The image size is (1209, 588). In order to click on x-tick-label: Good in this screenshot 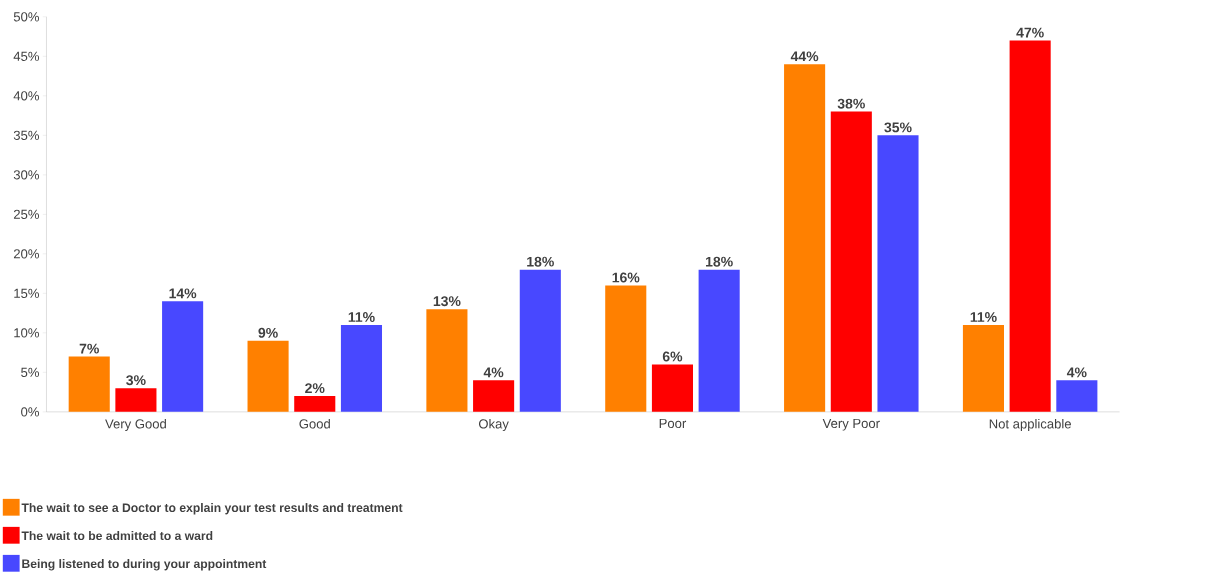, I will do `click(314, 423)`.